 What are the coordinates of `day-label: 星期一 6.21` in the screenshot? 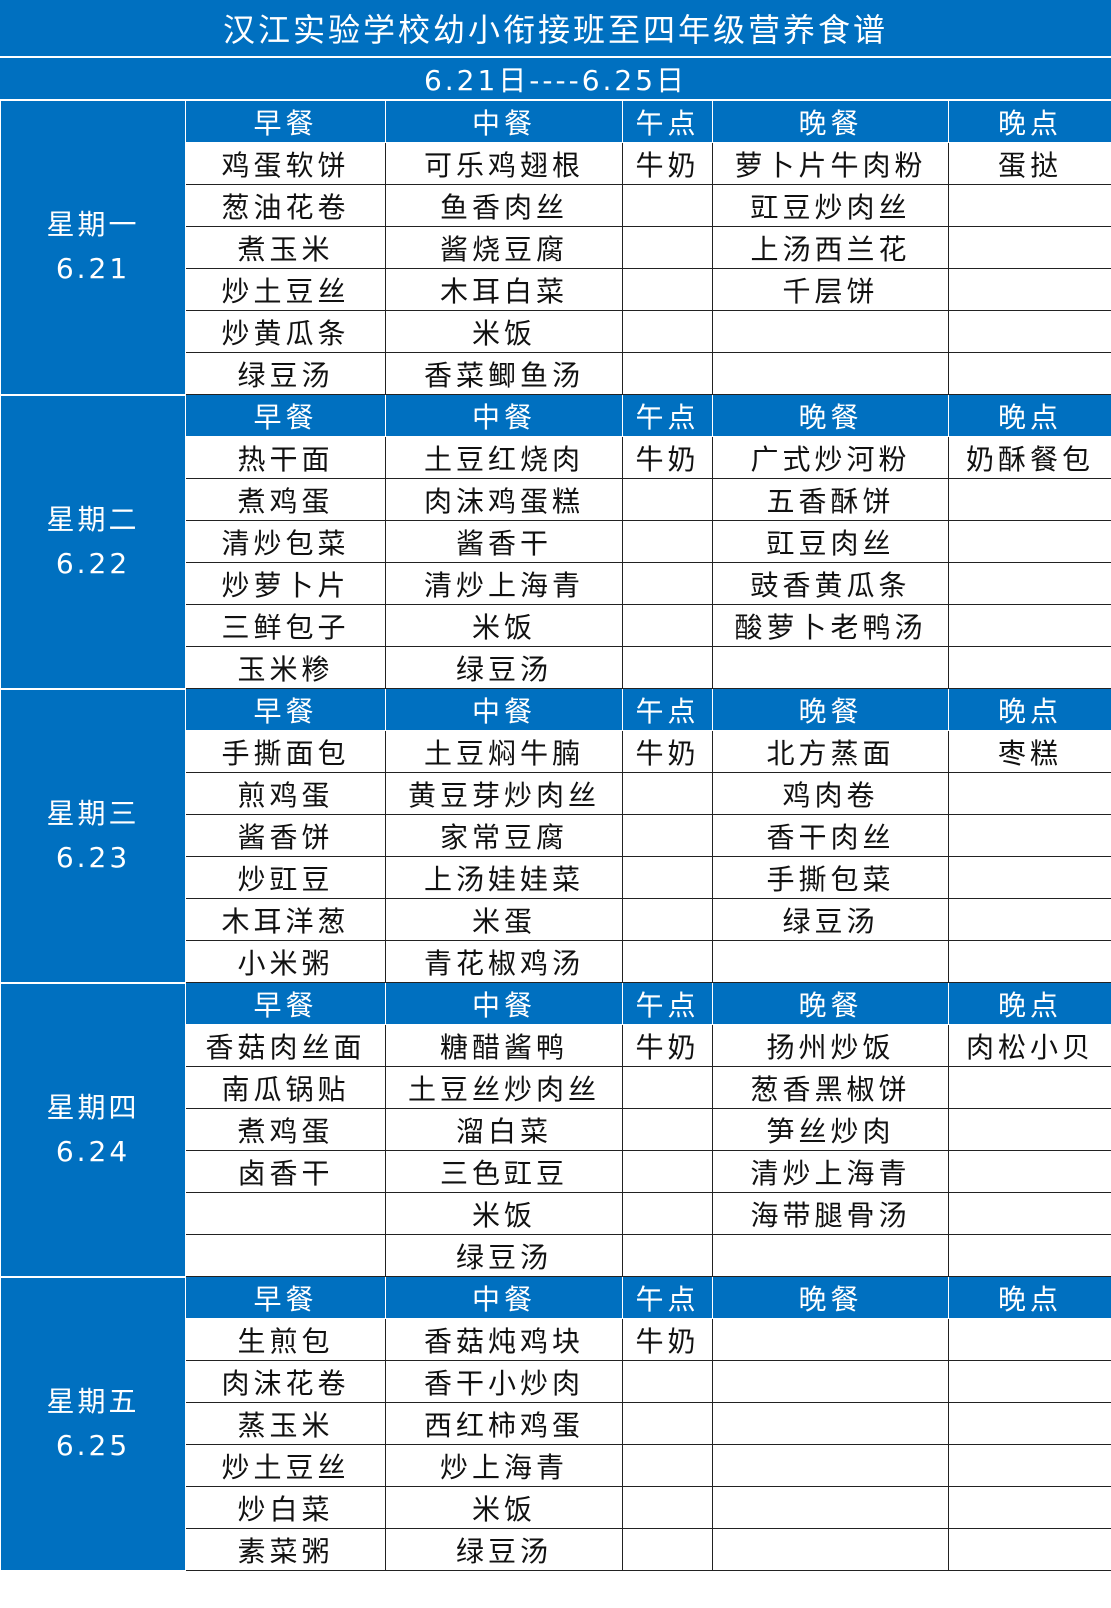 It's located at (93, 248).